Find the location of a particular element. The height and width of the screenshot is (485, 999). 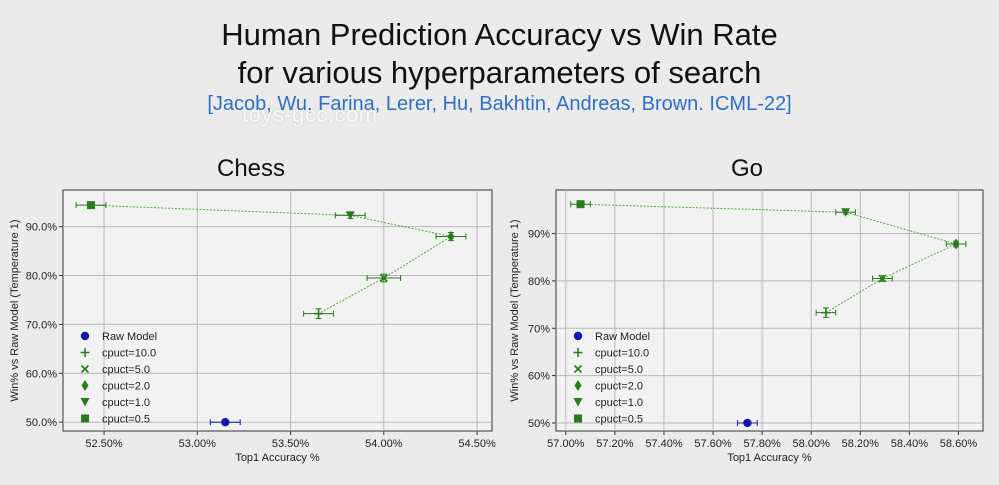

x-tick-label: 58.20% is located at coordinates (861, 444).